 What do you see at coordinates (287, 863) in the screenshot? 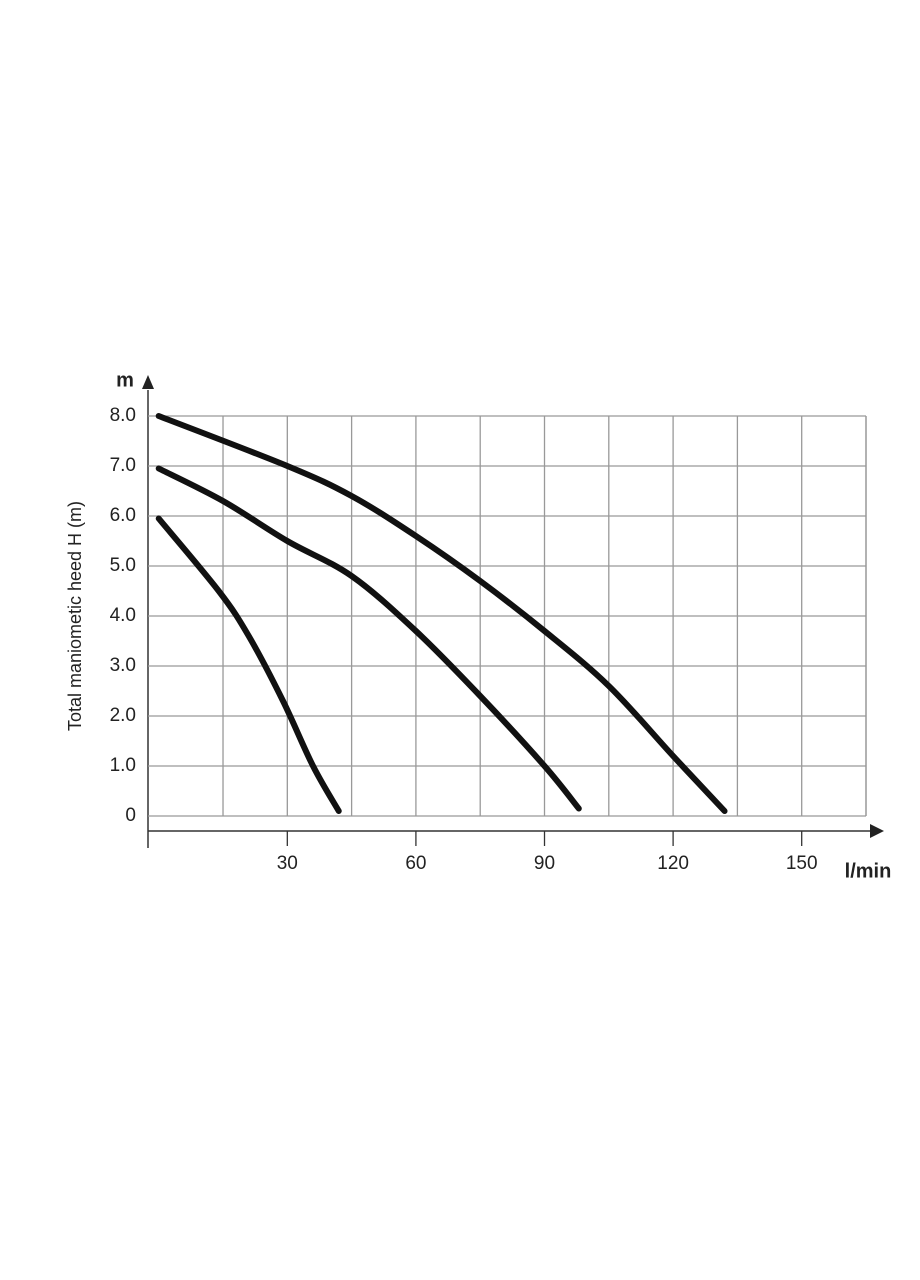
I see `x-tick-label: 30` at bounding box center [287, 863].